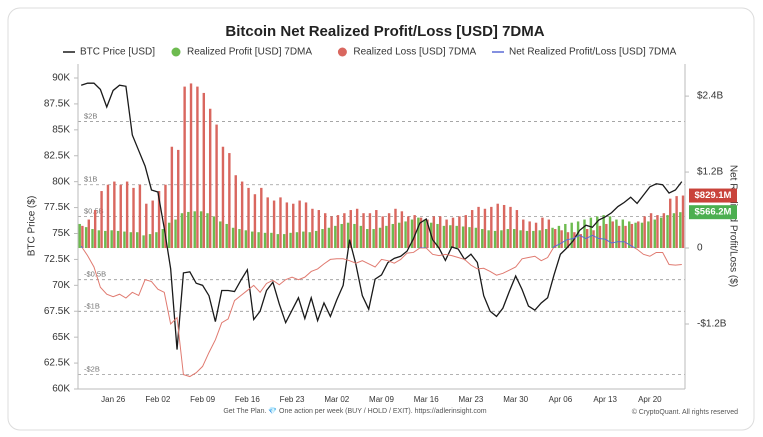  Describe the element at coordinates (414, 52) in the screenshot. I see `legend-label: Realized Loss [USD] 7DMA` at that location.